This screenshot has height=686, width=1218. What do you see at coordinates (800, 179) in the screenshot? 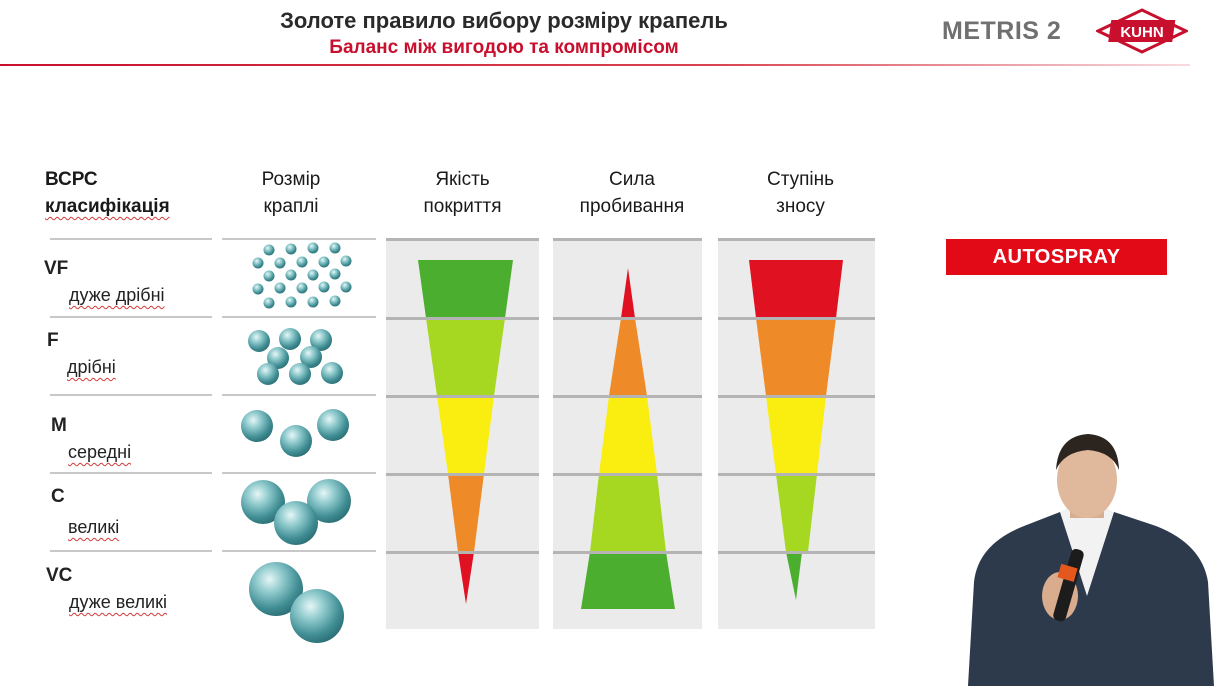
I see `header-drift-line1: Ступінь` at bounding box center [800, 179].